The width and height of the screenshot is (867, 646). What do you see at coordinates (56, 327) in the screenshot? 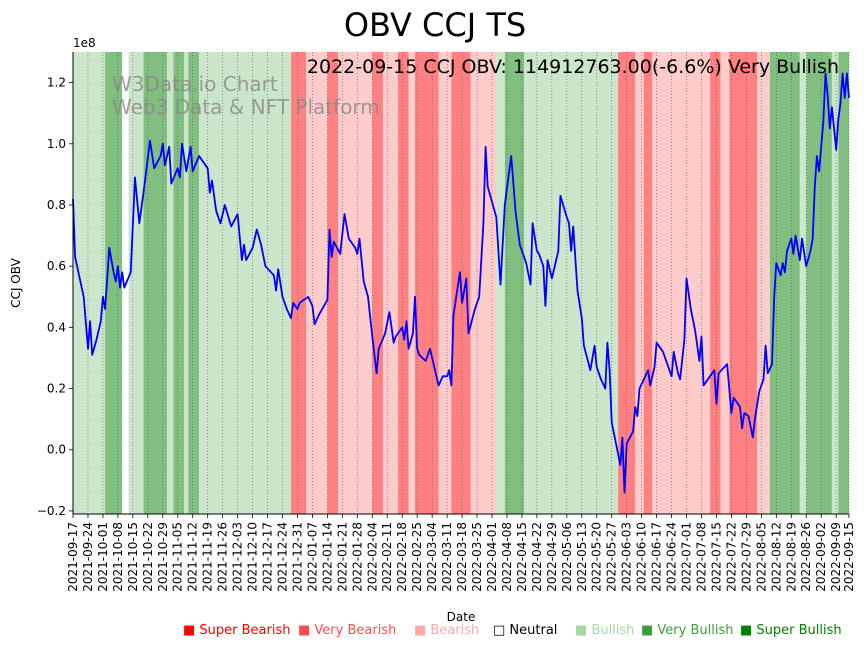
I see `y-tick-label: 0.4` at bounding box center [56, 327].